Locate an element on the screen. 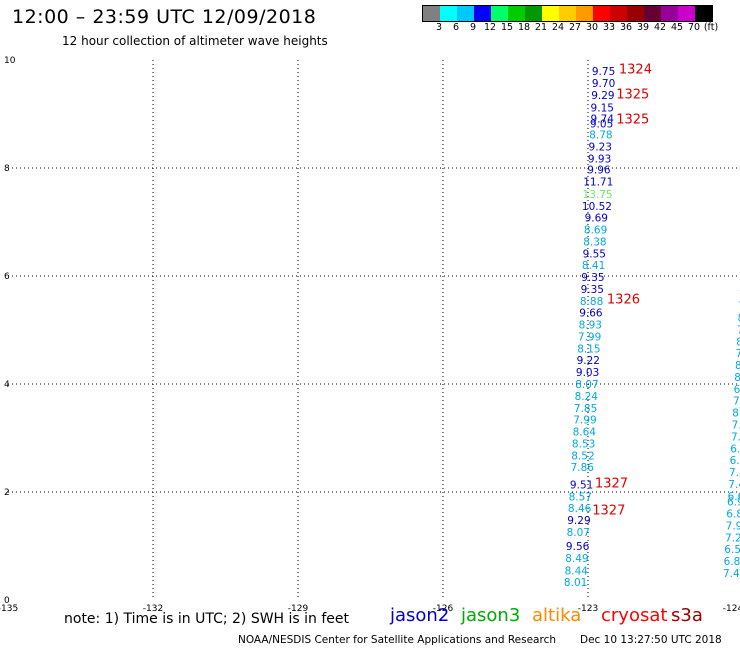  swh-value-s3a: 6.89 is located at coordinates (732, 562).